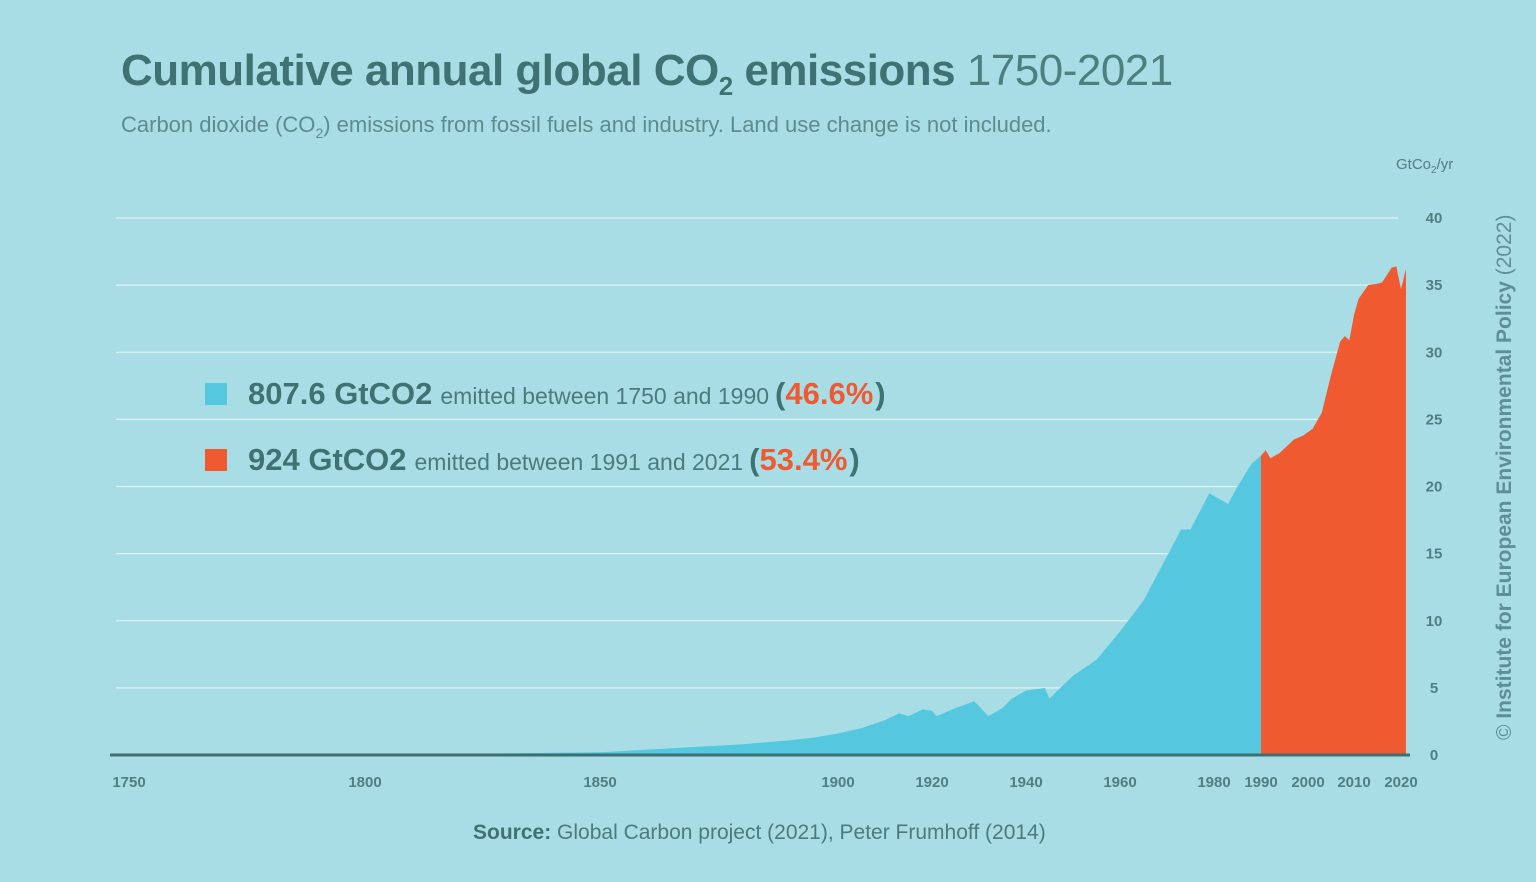 The image size is (1536, 882). What do you see at coordinates (1434, 554) in the screenshot?
I see `y-tick-label: 15` at bounding box center [1434, 554].